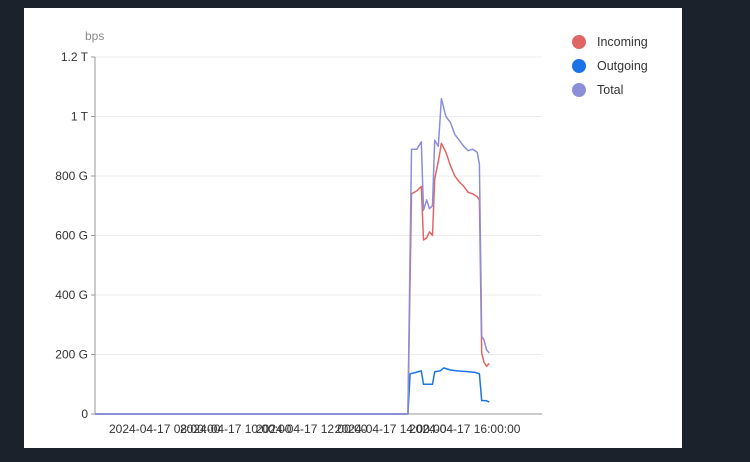 This screenshot has height=462, width=750. What do you see at coordinates (71, 236) in the screenshot?
I see `y-tick-label: 600 G` at bounding box center [71, 236].